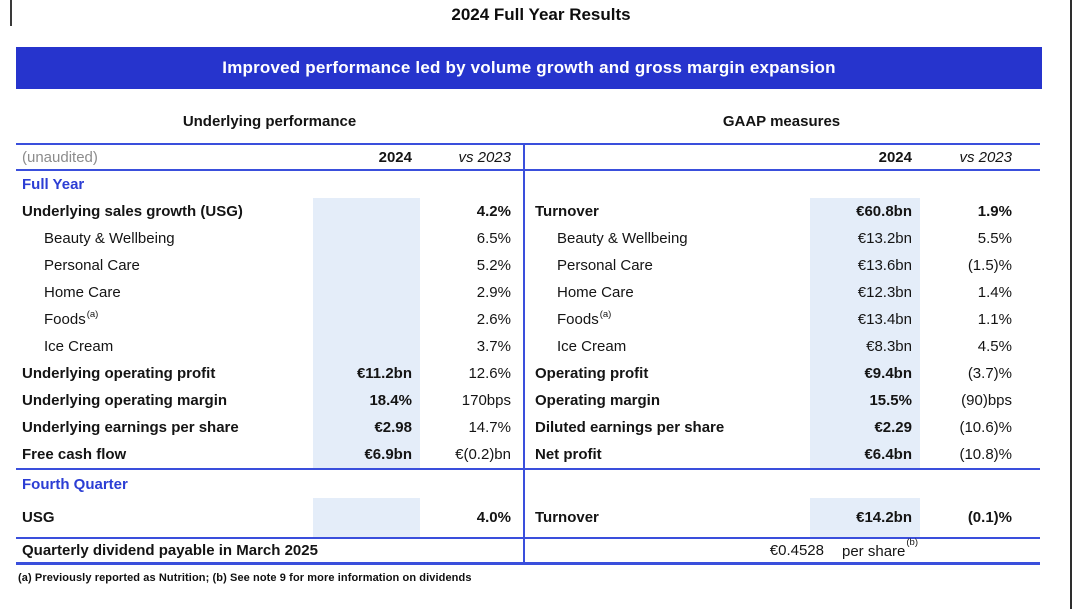 The width and height of the screenshot is (1082, 609). I want to click on metric-label: Operating margin, so click(667, 400).